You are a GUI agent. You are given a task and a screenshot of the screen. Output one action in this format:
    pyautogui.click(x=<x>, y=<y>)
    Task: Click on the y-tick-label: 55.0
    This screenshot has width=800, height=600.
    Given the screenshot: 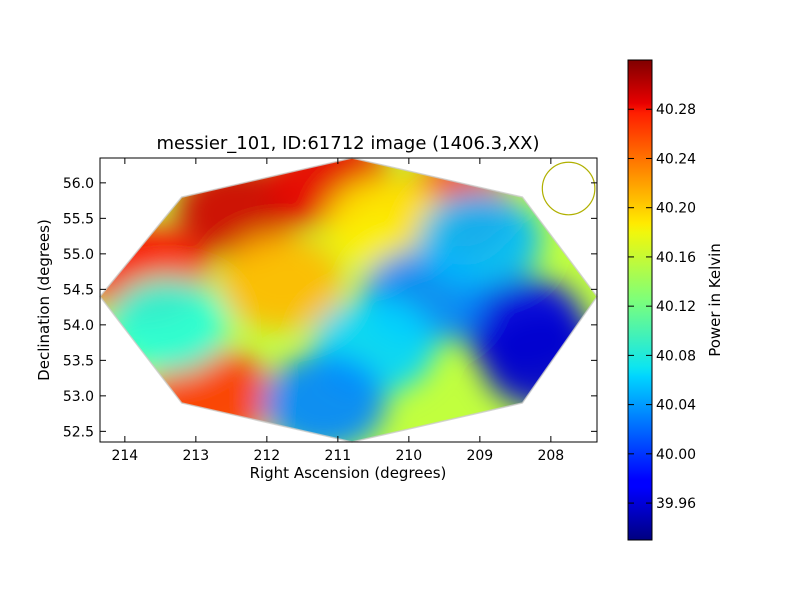 What is the action you would take?
    pyautogui.click(x=78, y=255)
    